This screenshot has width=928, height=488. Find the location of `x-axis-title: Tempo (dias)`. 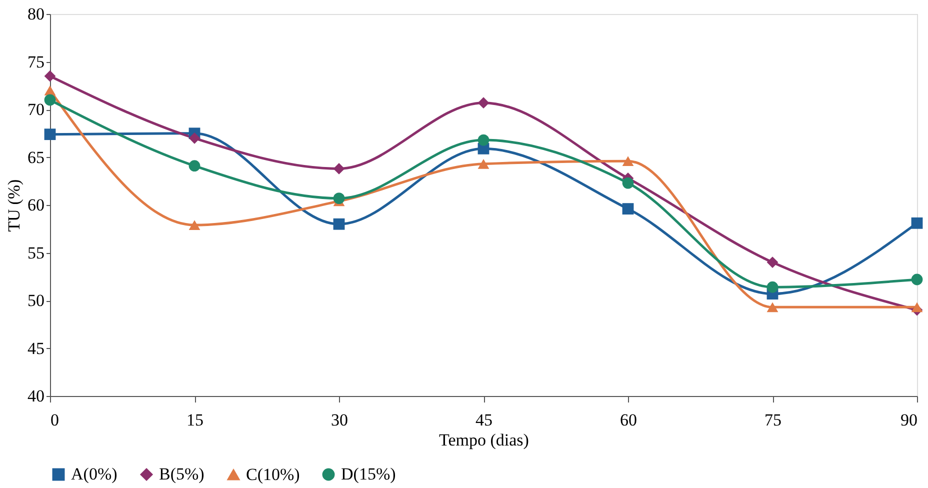

x-axis-title: Tempo (dias) is located at coordinates (484, 440).